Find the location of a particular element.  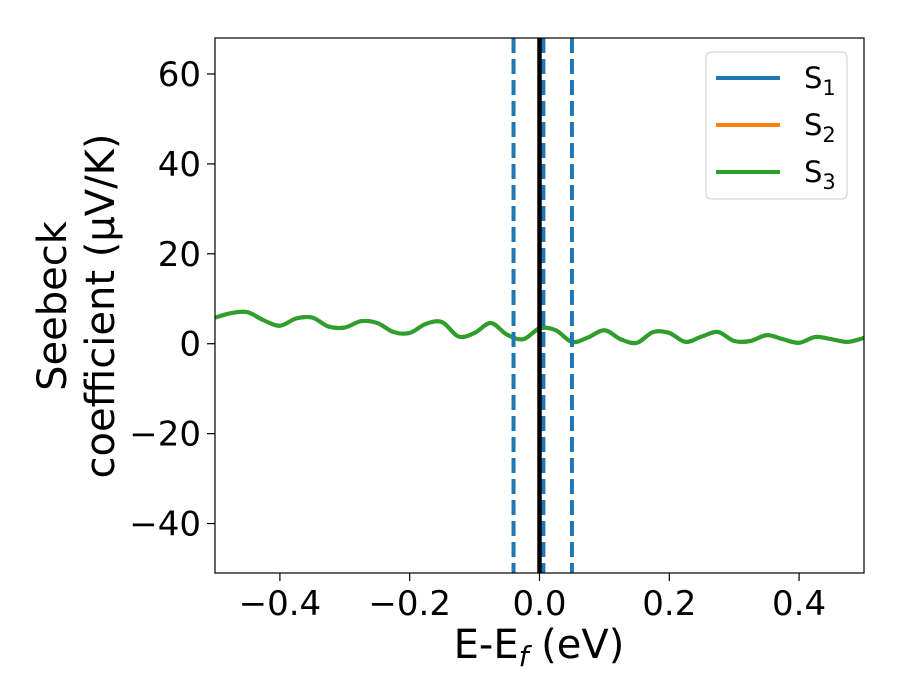

y-tick-label: −40 is located at coordinates (165, 525).